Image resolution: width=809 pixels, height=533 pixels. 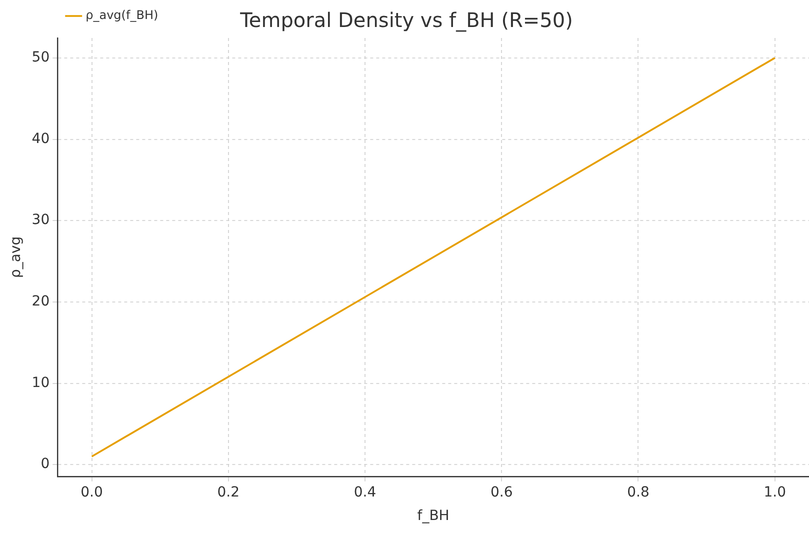 What do you see at coordinates (45, 464) in the screenshot?
I see `y-tick-label: 0` at bounding box center [45, 464].